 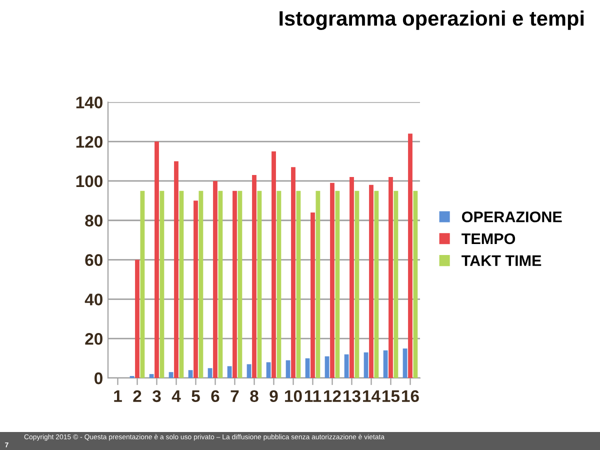 What do you see at coordinates (234, 396) in the screenshot?
I see `x-tick-label: 7` at bounding box center [234, 396].